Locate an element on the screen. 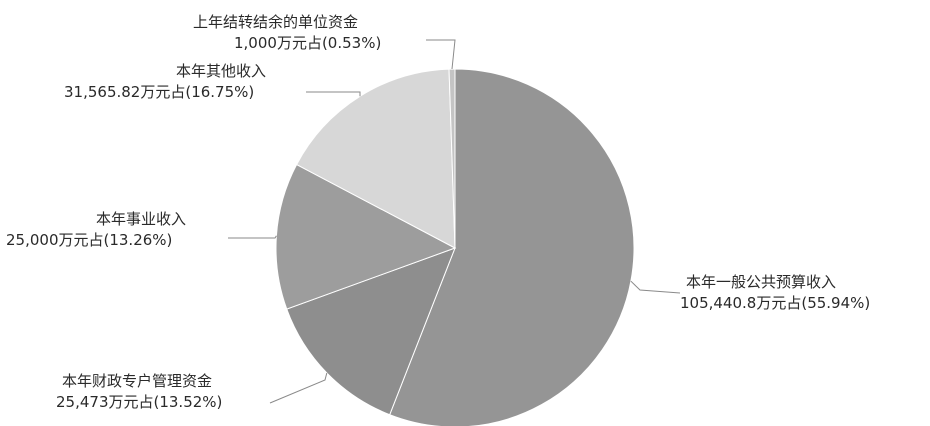 Image resolution: width=930 pixels, height=426 pixels. slice-label-name: 本年其他收入 is located at coordinates (221, 71).